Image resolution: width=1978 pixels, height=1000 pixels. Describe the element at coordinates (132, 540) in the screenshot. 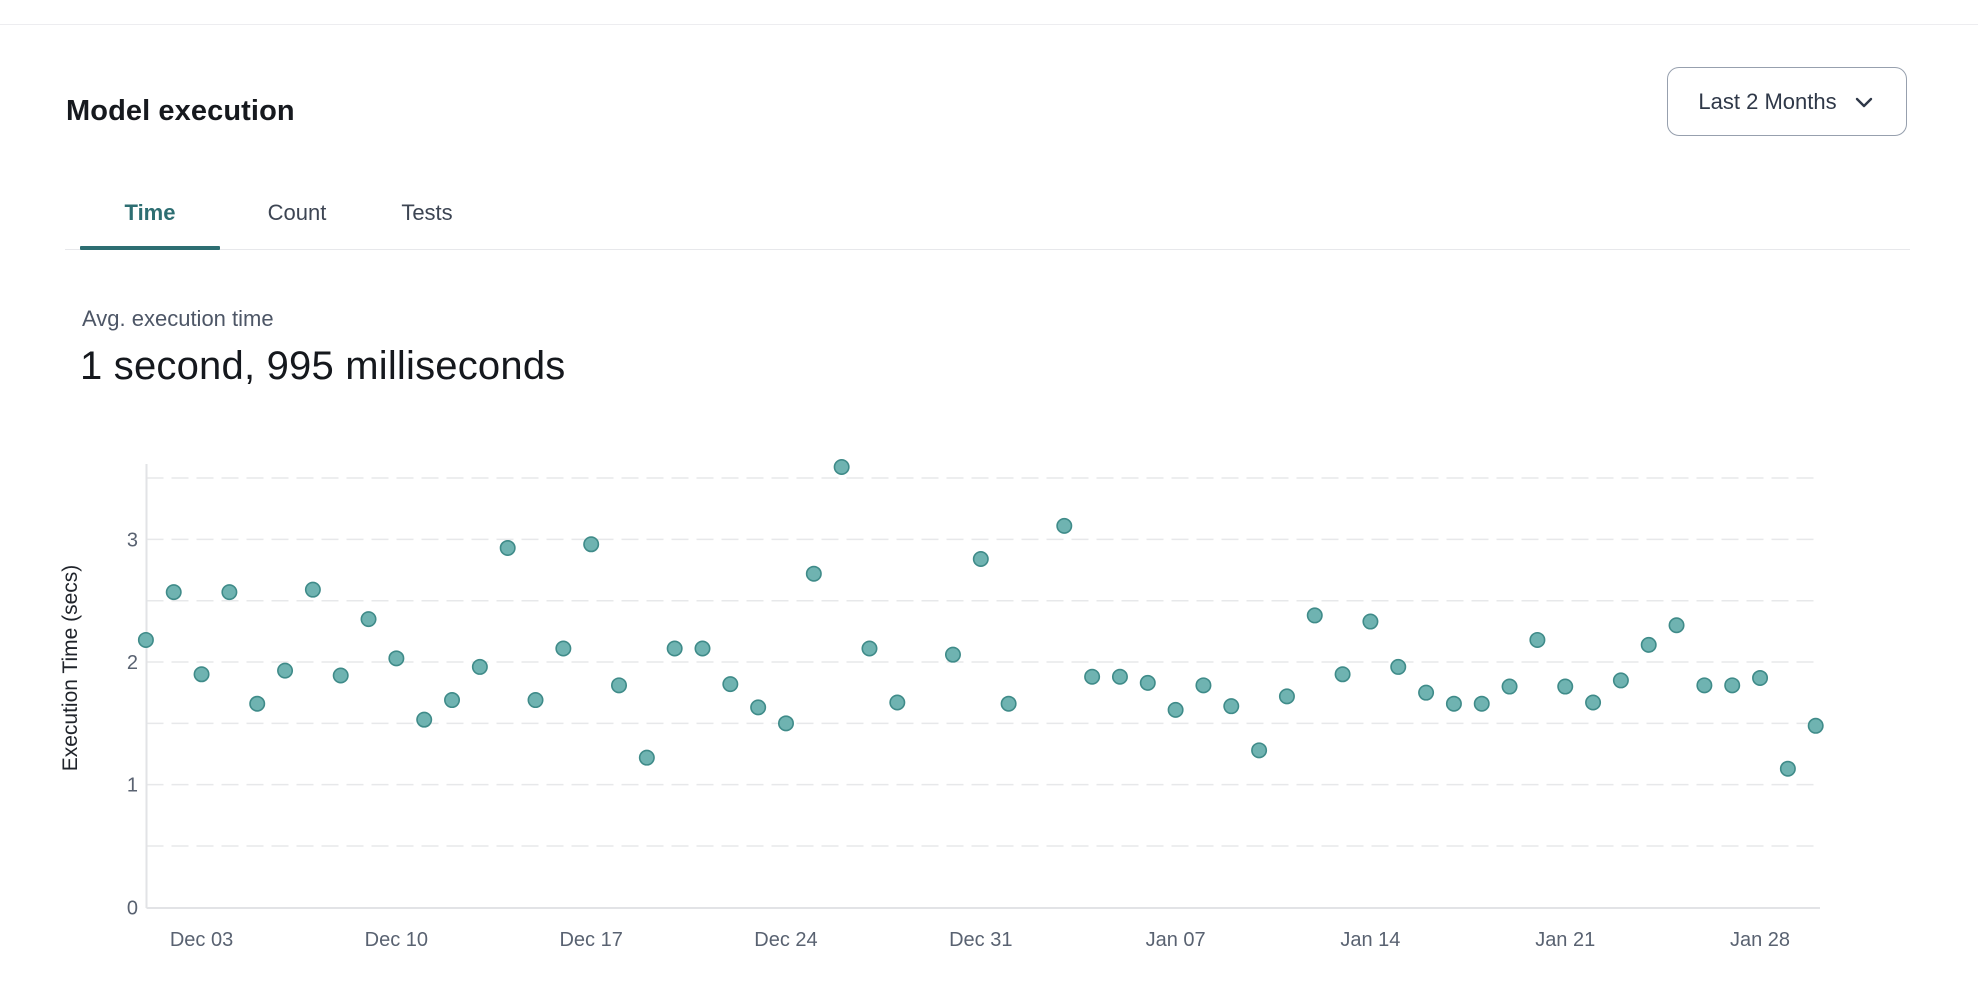

I see `y-tick-label: 3` at that location.